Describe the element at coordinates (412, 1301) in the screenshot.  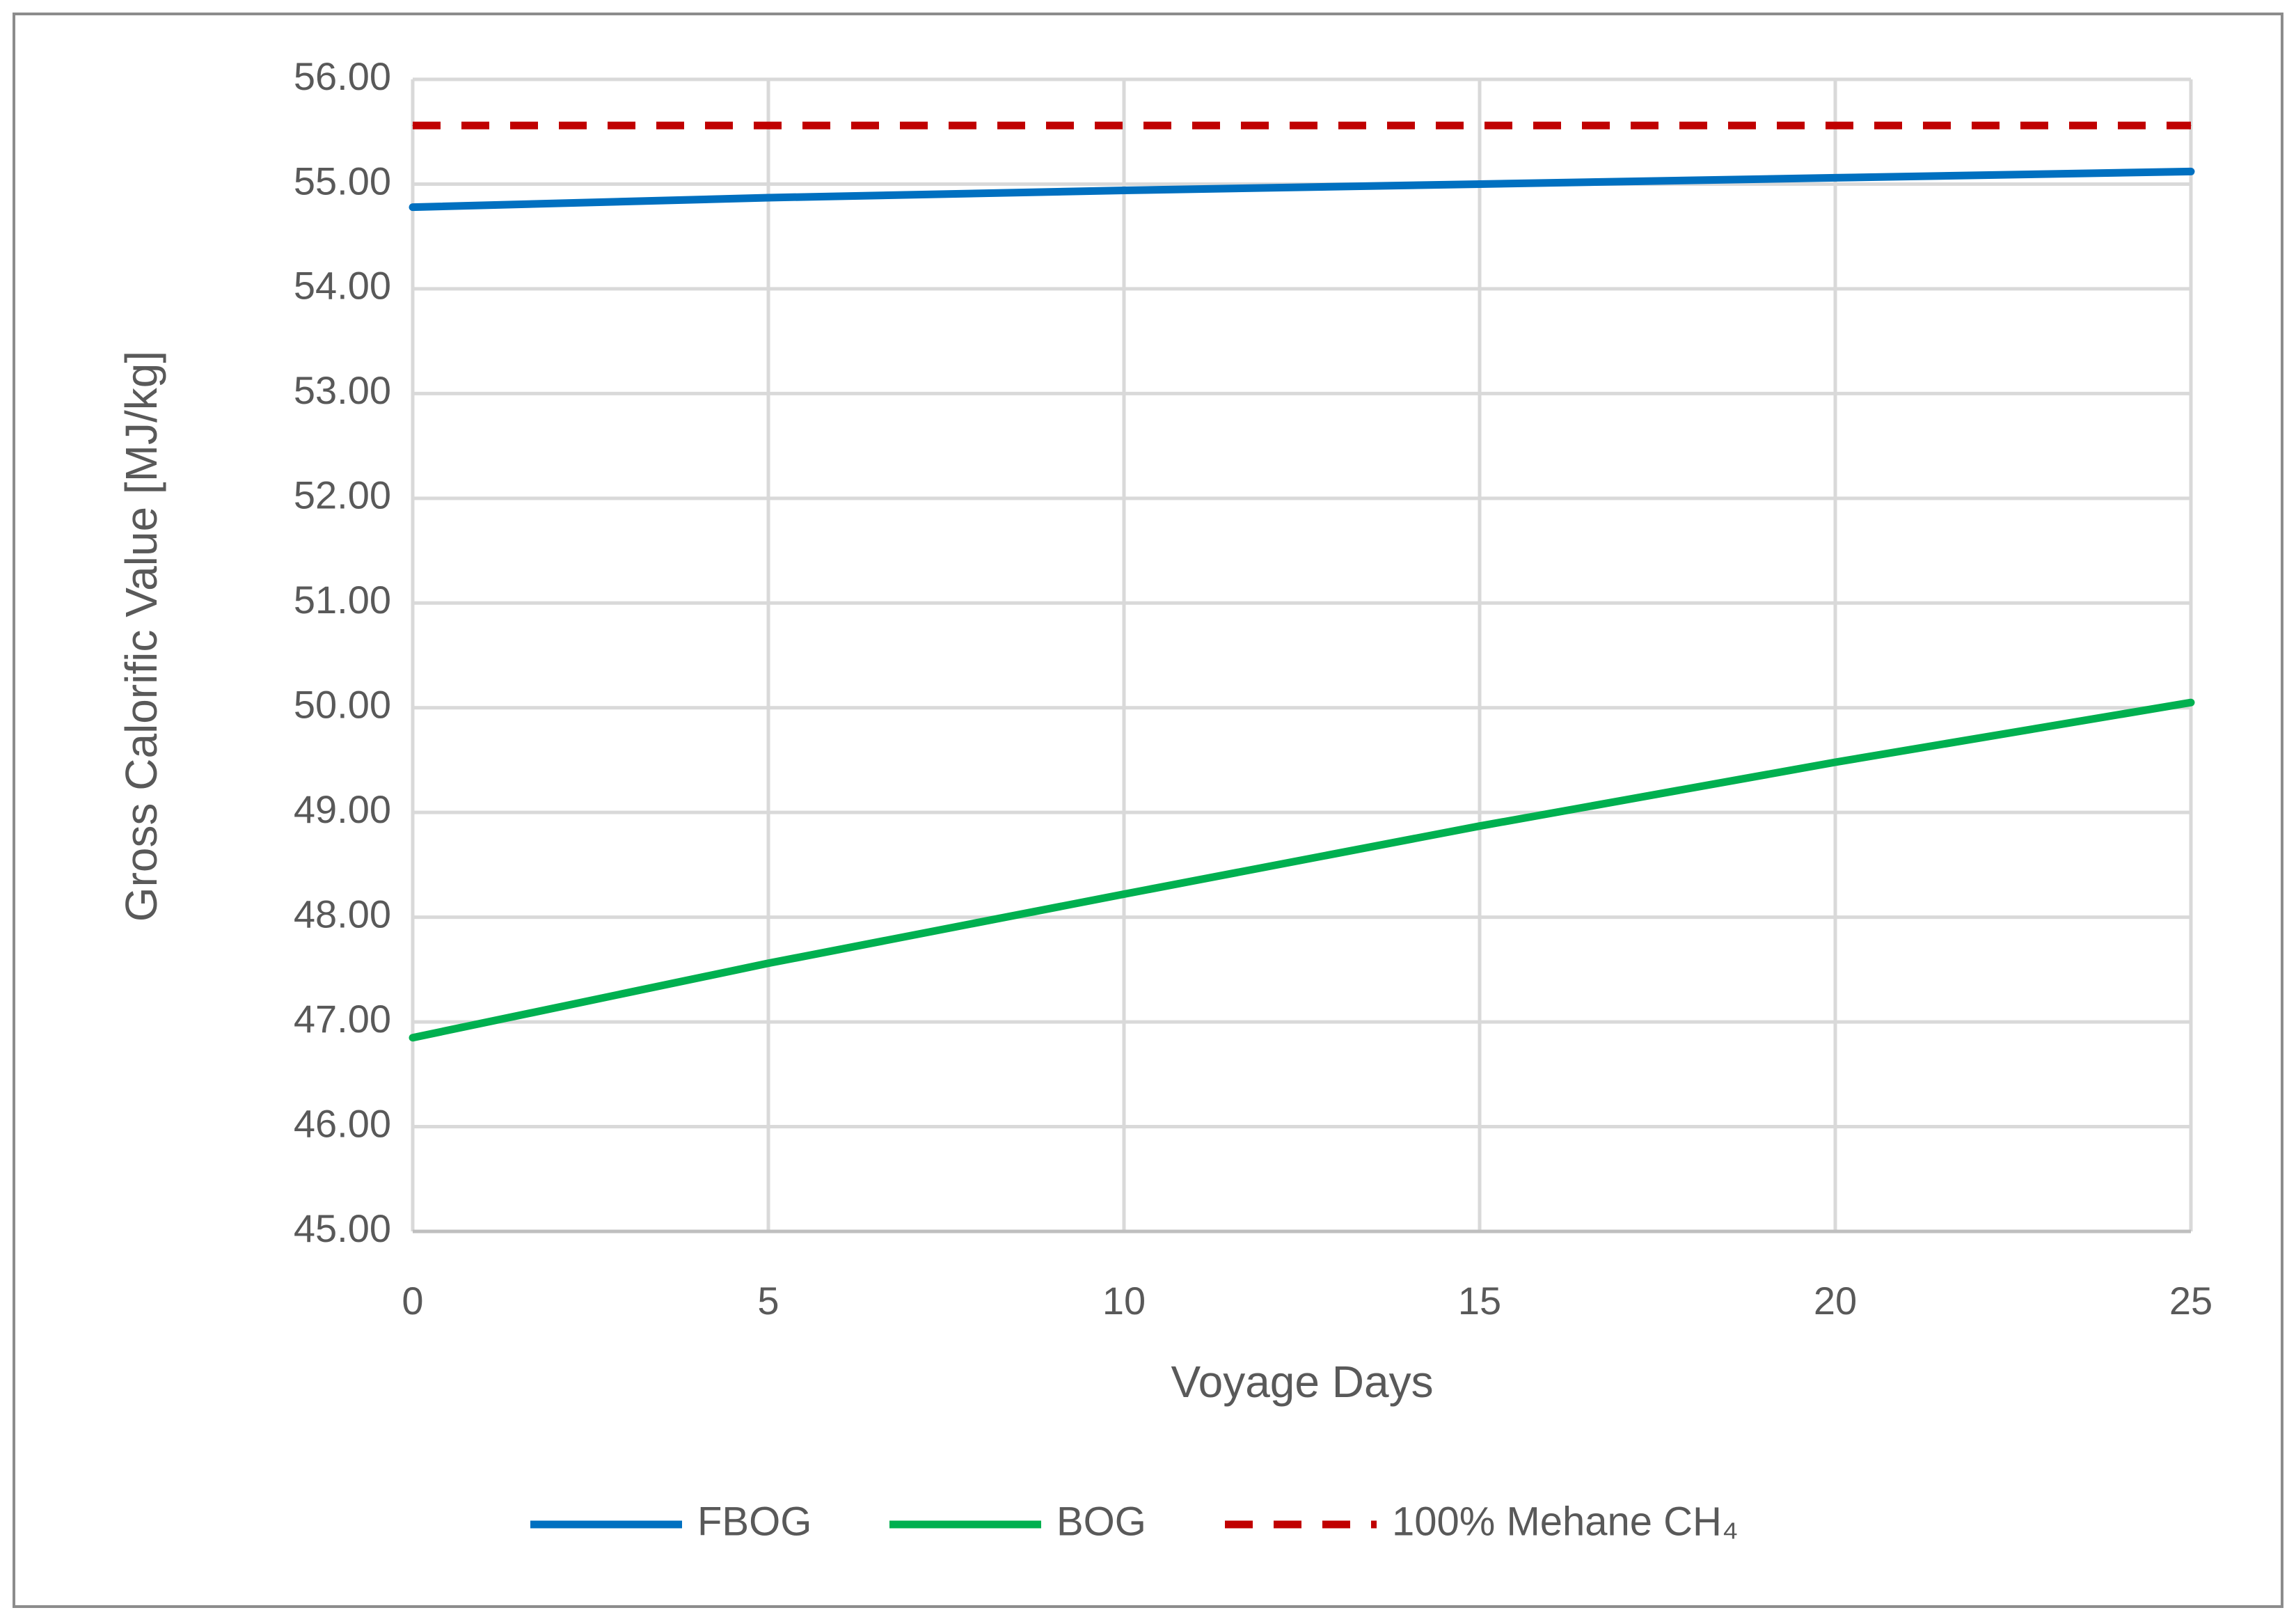
I see `x-tick-label: 0` at that location.